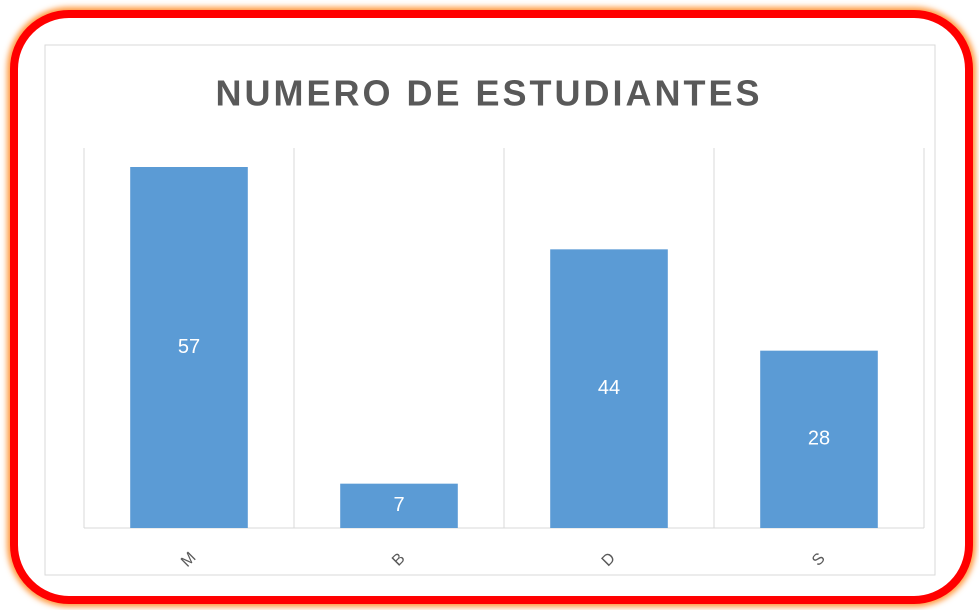 Image resolution: width=979 pixels, height=615 pixels. What do you see at coordinates (488, 93) in the screenshot?
I see `chart-title: NUMERO DE ESTUDIANTES` at bounding box center [488, 93].